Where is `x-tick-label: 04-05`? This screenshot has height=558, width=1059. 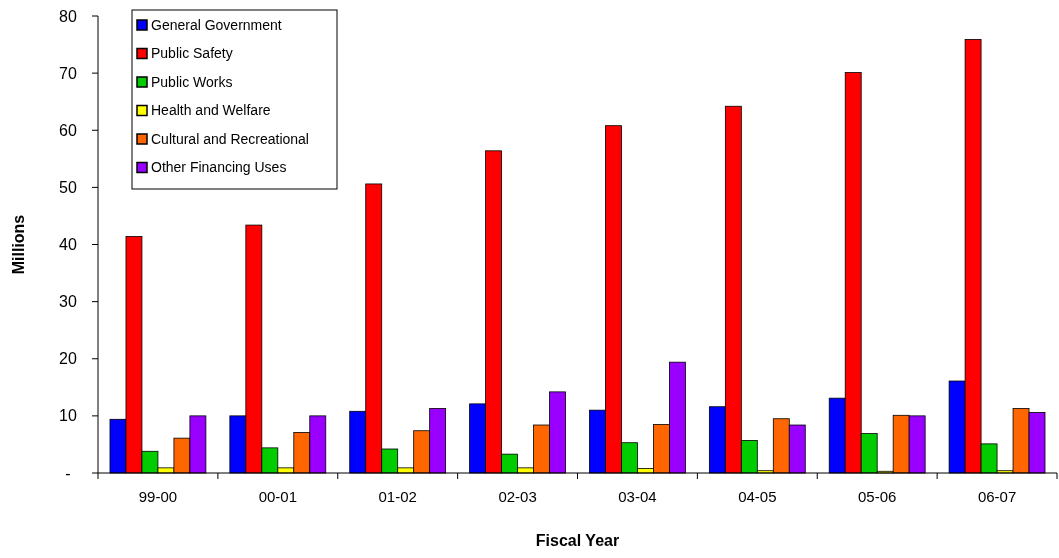 x-tick-label: 04-05 is located at coordinates (757, 496).